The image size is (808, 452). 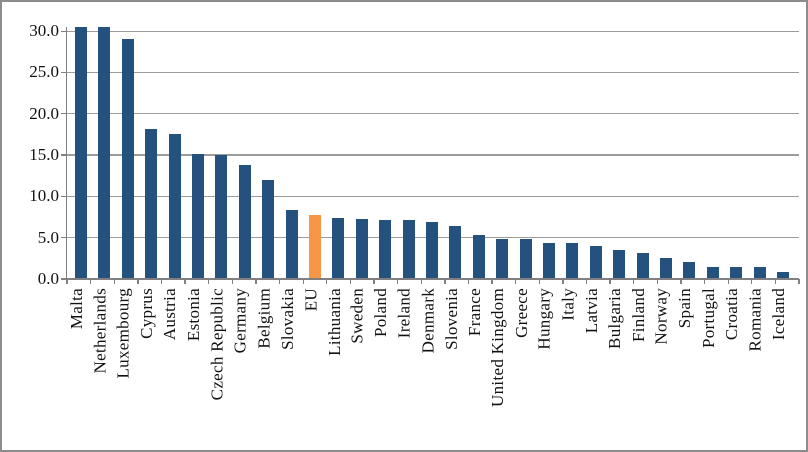 I want to click on bar-spain, so click(x=689, y=270).